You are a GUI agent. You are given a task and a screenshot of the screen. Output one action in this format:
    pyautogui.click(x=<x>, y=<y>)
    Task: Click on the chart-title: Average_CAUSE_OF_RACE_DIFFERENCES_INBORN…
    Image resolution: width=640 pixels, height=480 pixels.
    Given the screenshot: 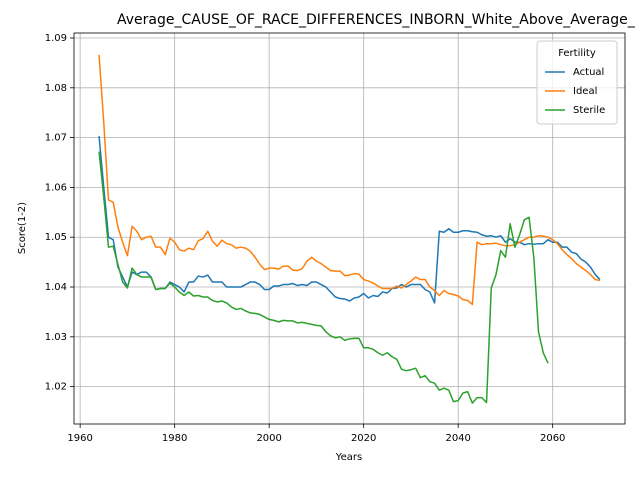 What is the action you would take?
    pyautogui.click(x=376, y=20)
    